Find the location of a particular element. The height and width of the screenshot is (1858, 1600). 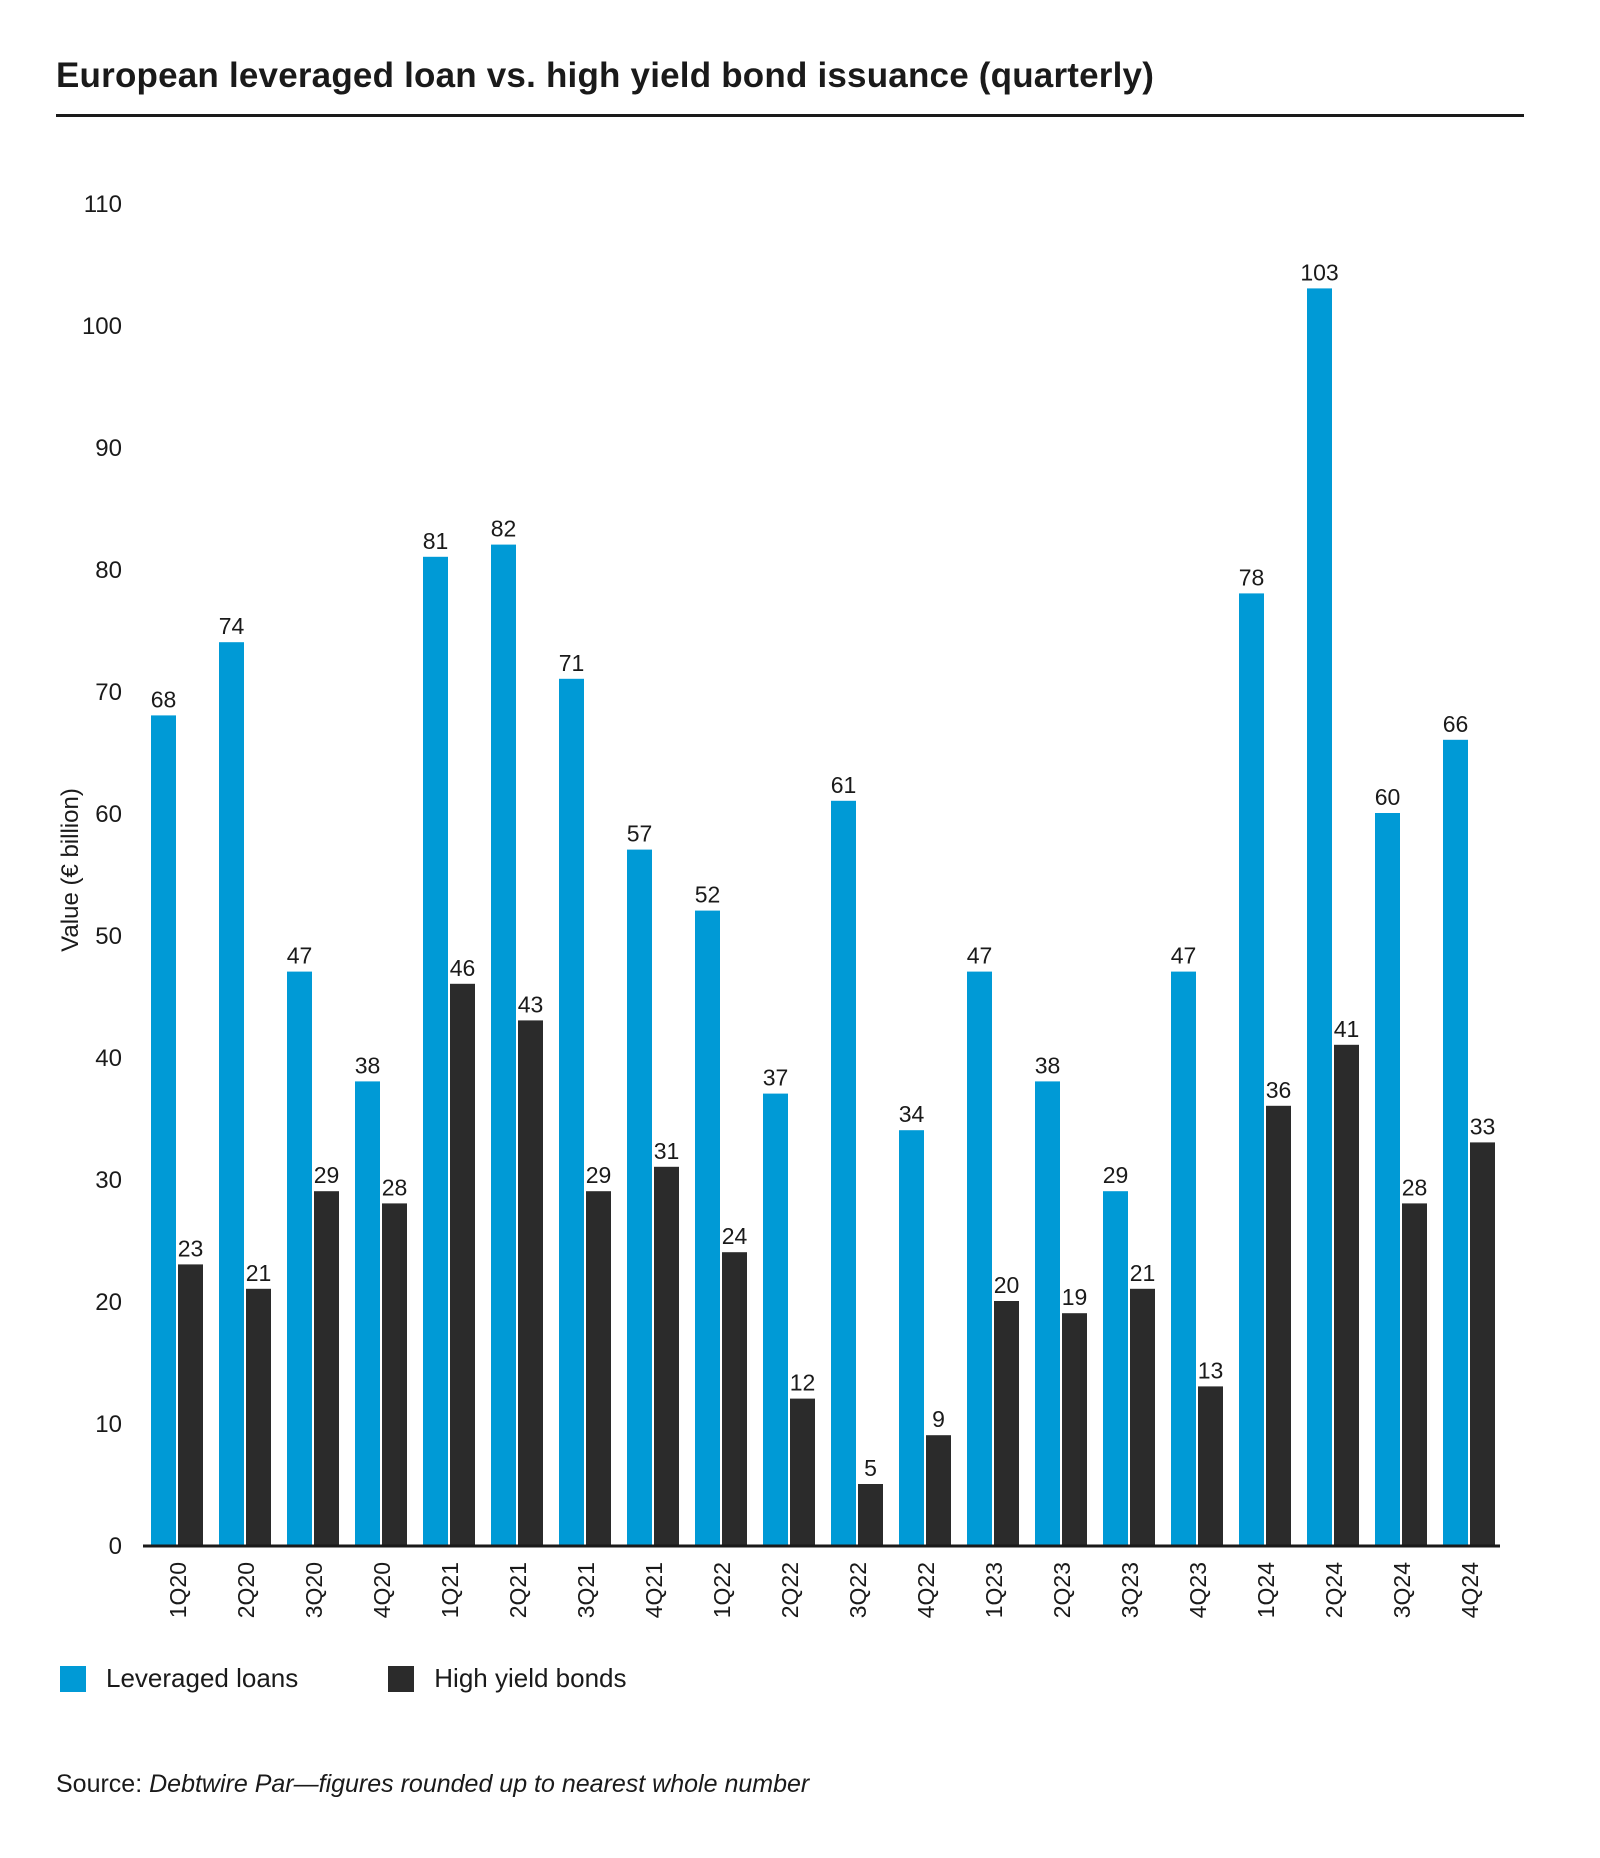

bar-leveraged-loans-4q20 is located at coordinates (367, 1313).